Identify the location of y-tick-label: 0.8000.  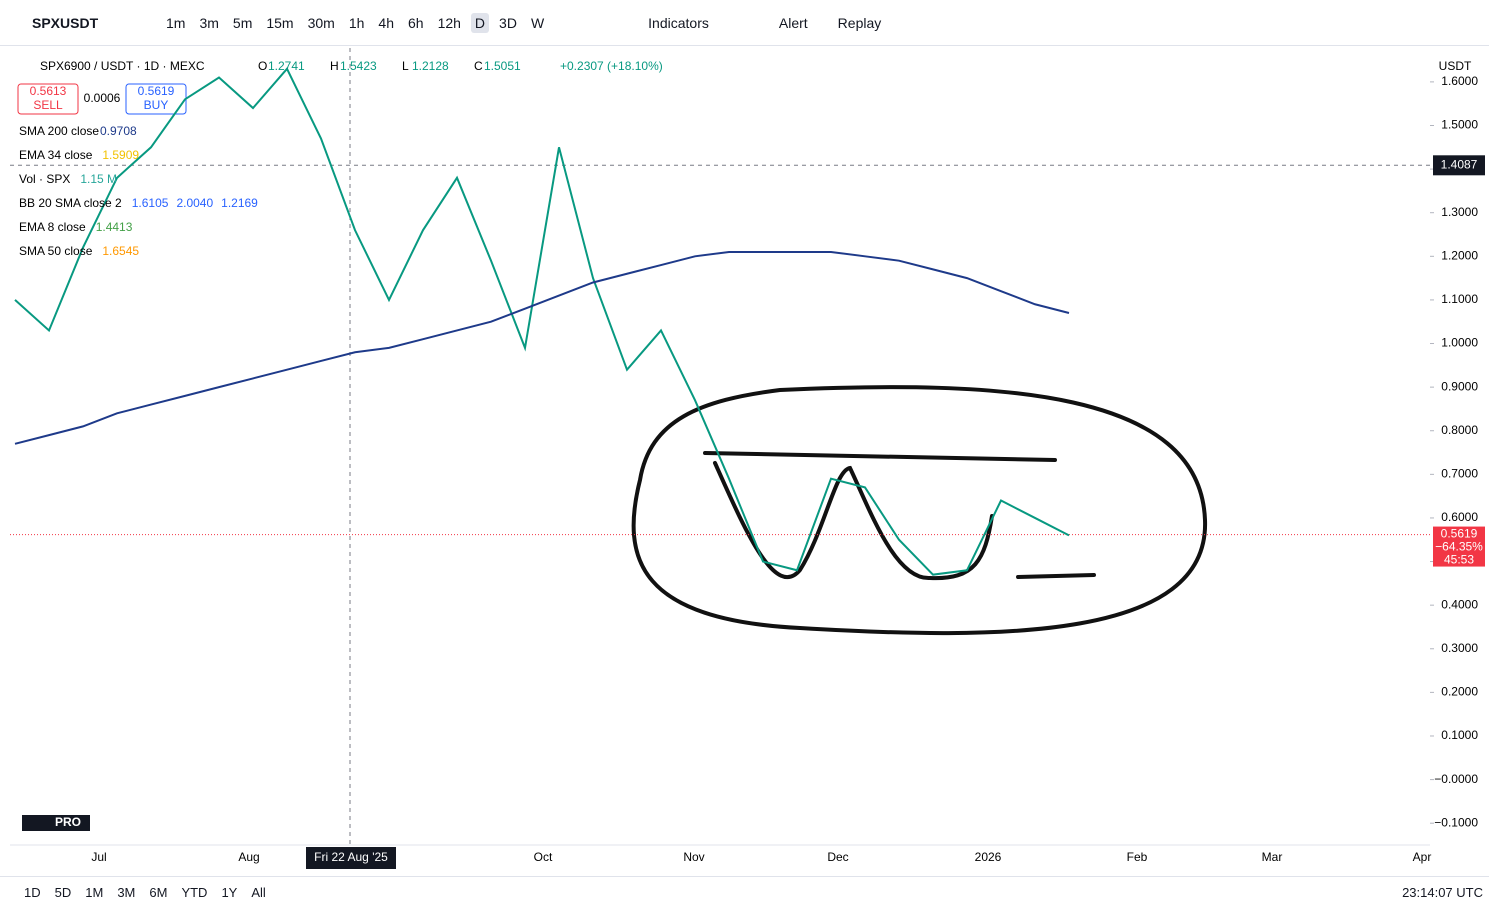
(1459, 430).